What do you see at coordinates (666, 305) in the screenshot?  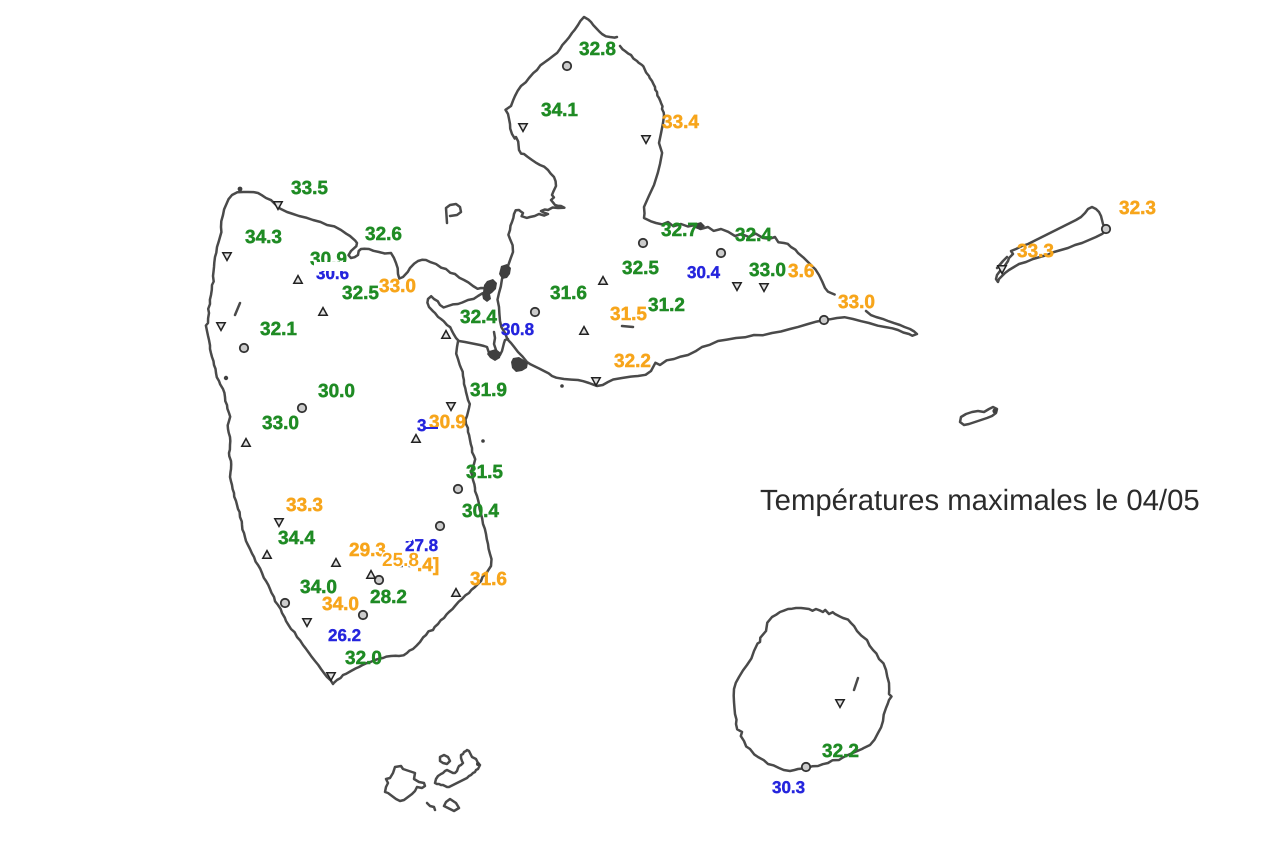 I see `svg-text: 31.2` at bounding box center [666, 305].